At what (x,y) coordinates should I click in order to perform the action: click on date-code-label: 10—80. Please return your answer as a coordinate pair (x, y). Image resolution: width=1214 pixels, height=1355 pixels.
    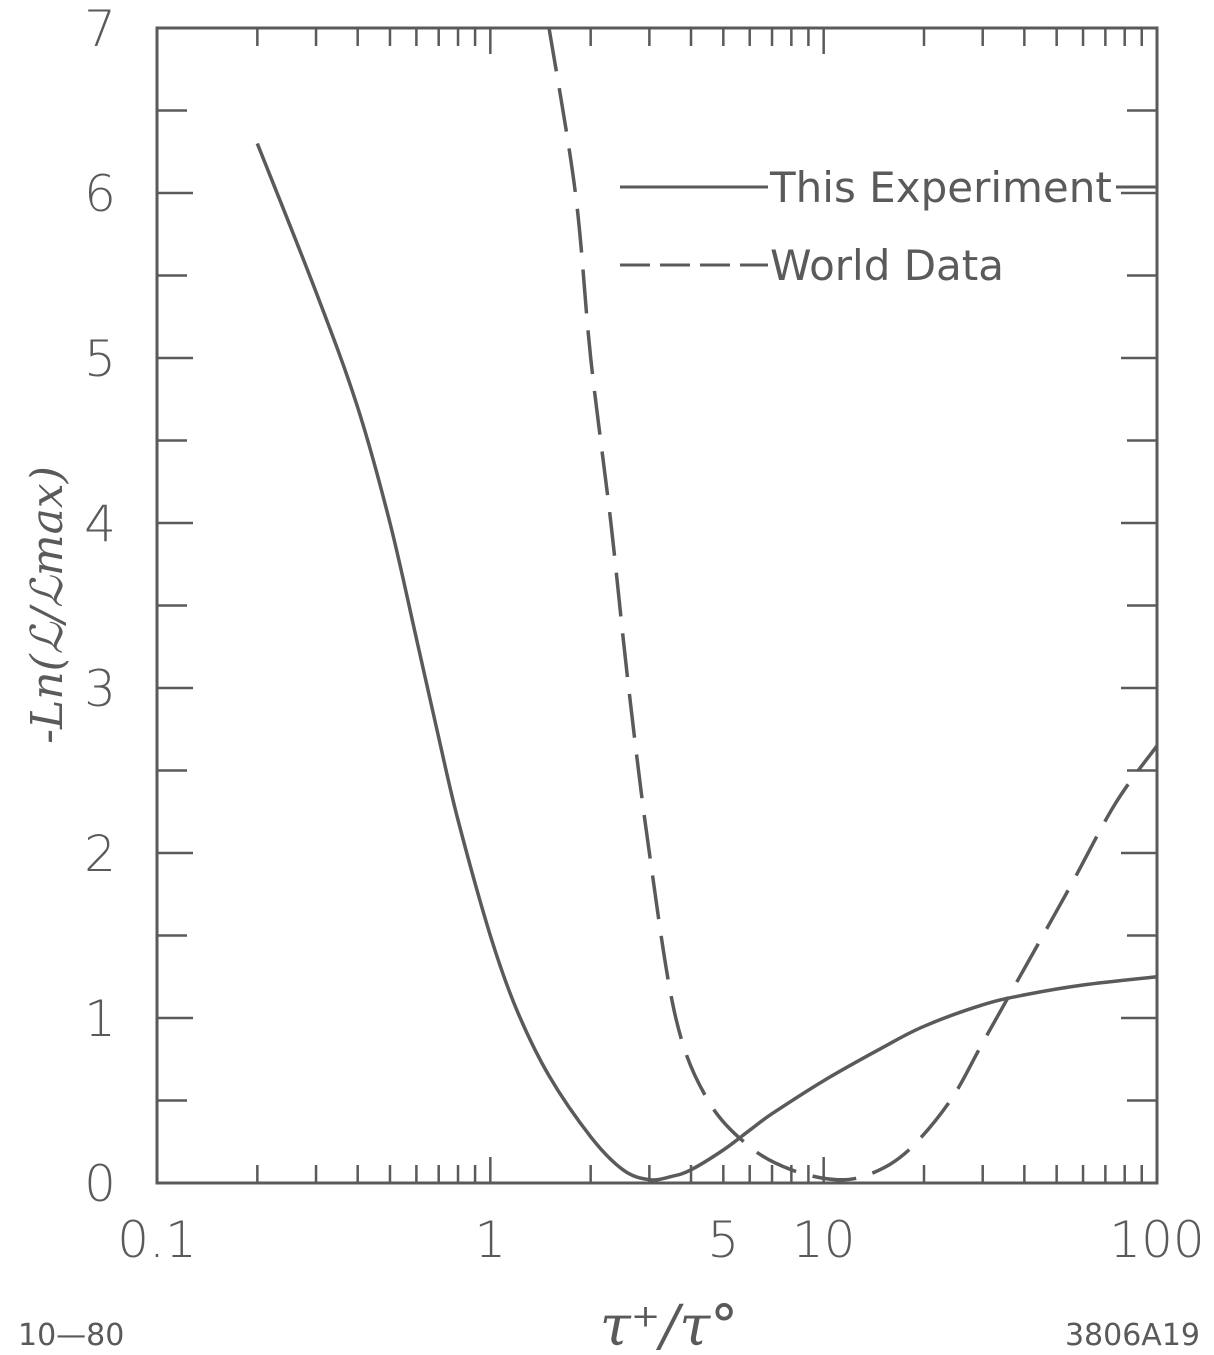
    Looking at the image, I should click on (71, 1335).